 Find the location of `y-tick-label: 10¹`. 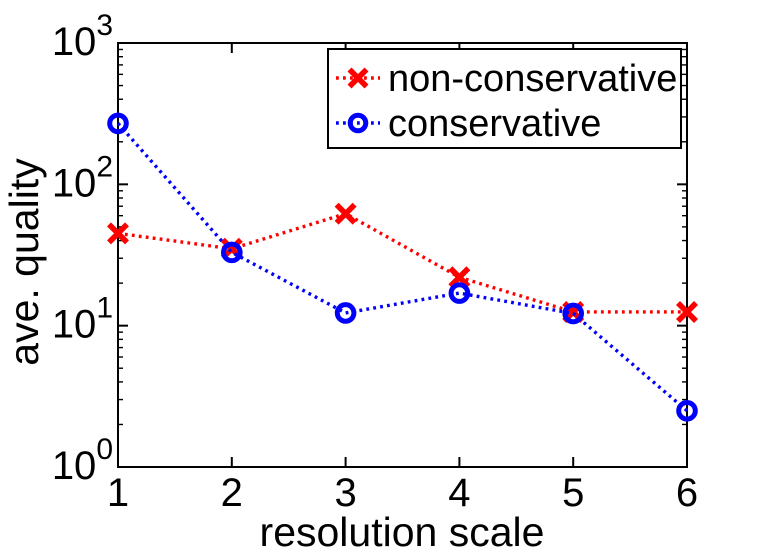

y-tick-label: 10¹ is located at coordinates (82, 319).